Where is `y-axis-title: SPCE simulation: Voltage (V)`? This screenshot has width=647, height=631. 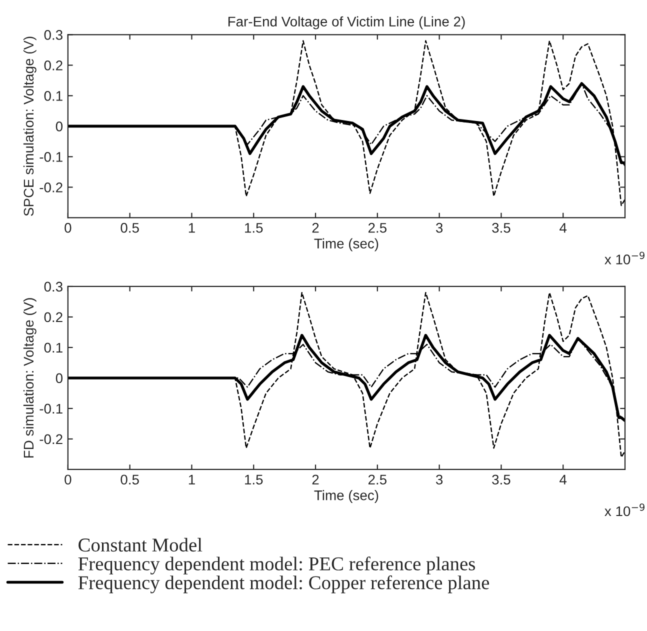
y-axis-title: SPCE simulation: Voltage (V) is located at coordinates (29, 126).